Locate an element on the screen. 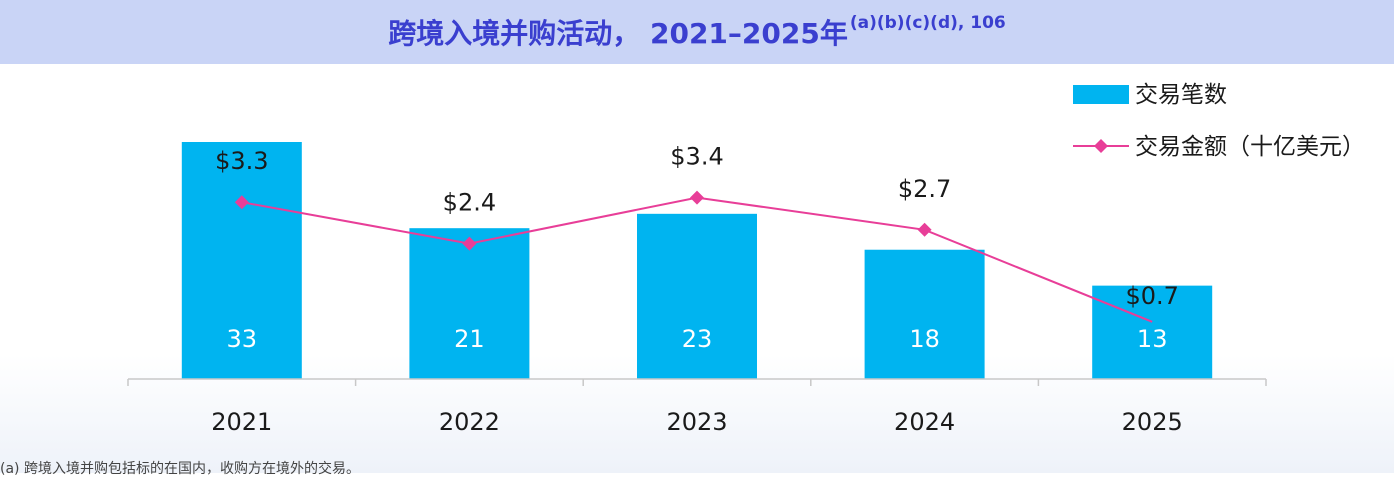 The width and height of the screenshot is (1394, 478). bar-2023 is located at coordinates (697, 296).